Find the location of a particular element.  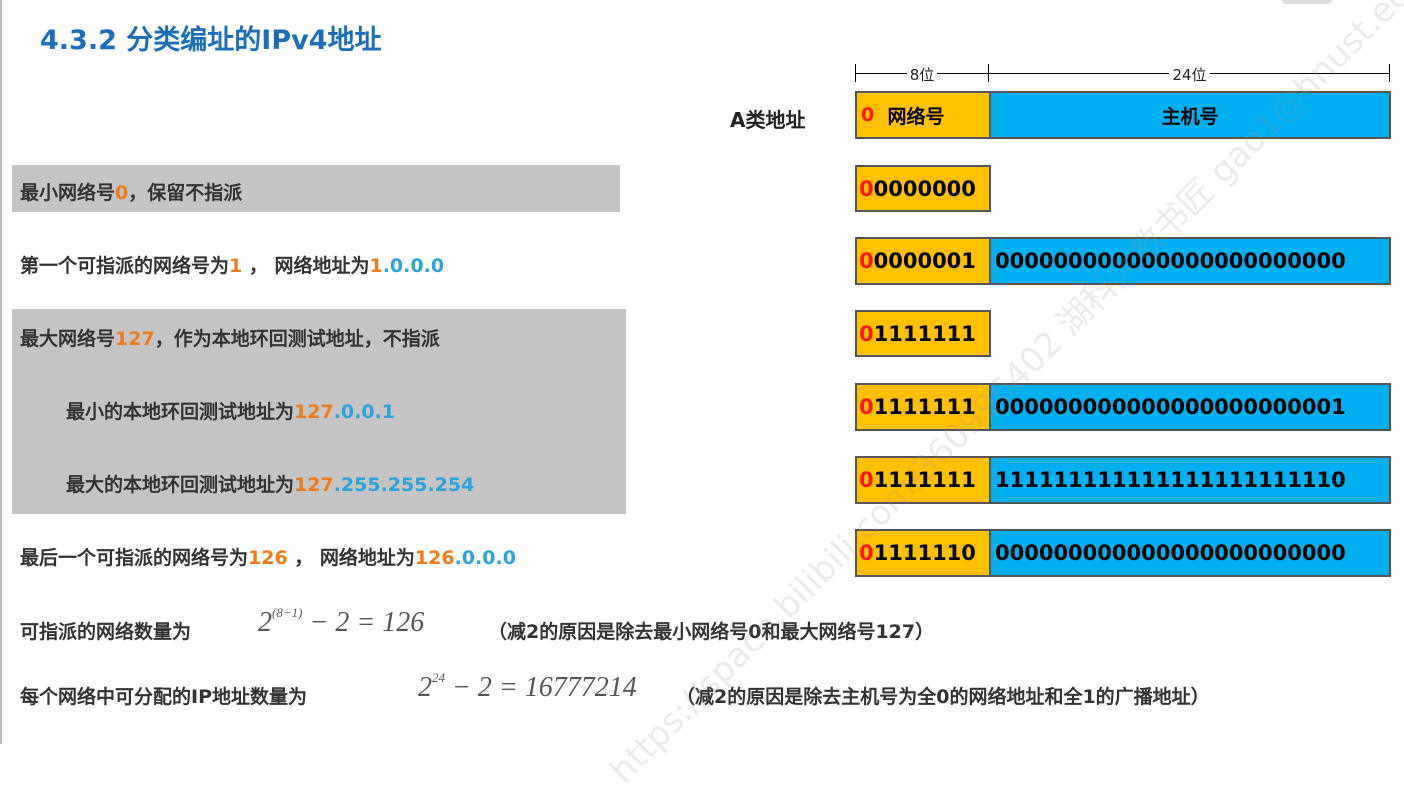

formula2-label: 每个网络中可分配的IP地址数量为 is located at coordinates (163, 697).